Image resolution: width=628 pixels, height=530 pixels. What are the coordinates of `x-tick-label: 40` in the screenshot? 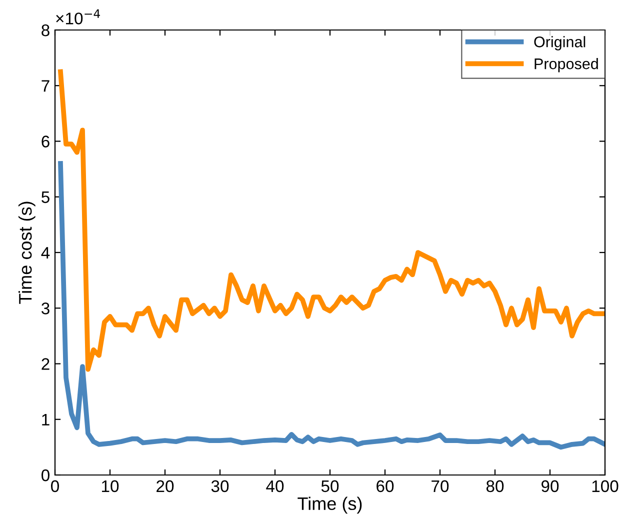 It's located at (275, 486).